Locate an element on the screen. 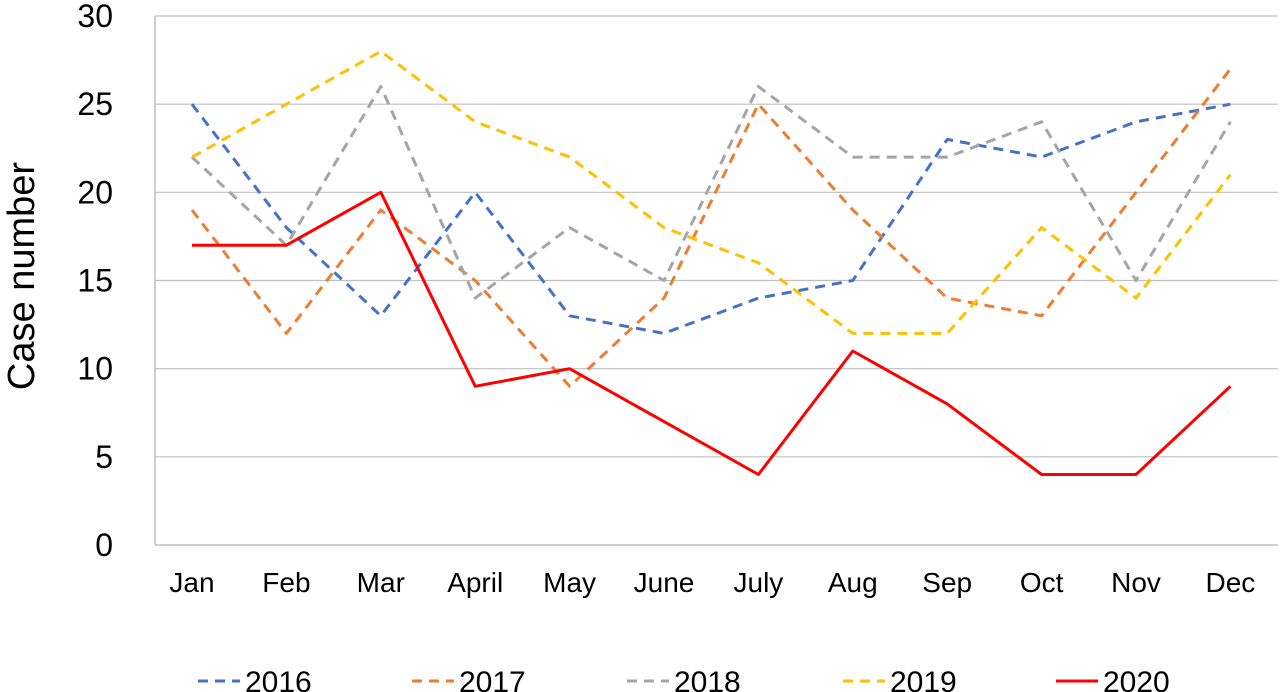 The image size is (1280, 692). y-tick-label: 15 is located at coordinates (95, 281).